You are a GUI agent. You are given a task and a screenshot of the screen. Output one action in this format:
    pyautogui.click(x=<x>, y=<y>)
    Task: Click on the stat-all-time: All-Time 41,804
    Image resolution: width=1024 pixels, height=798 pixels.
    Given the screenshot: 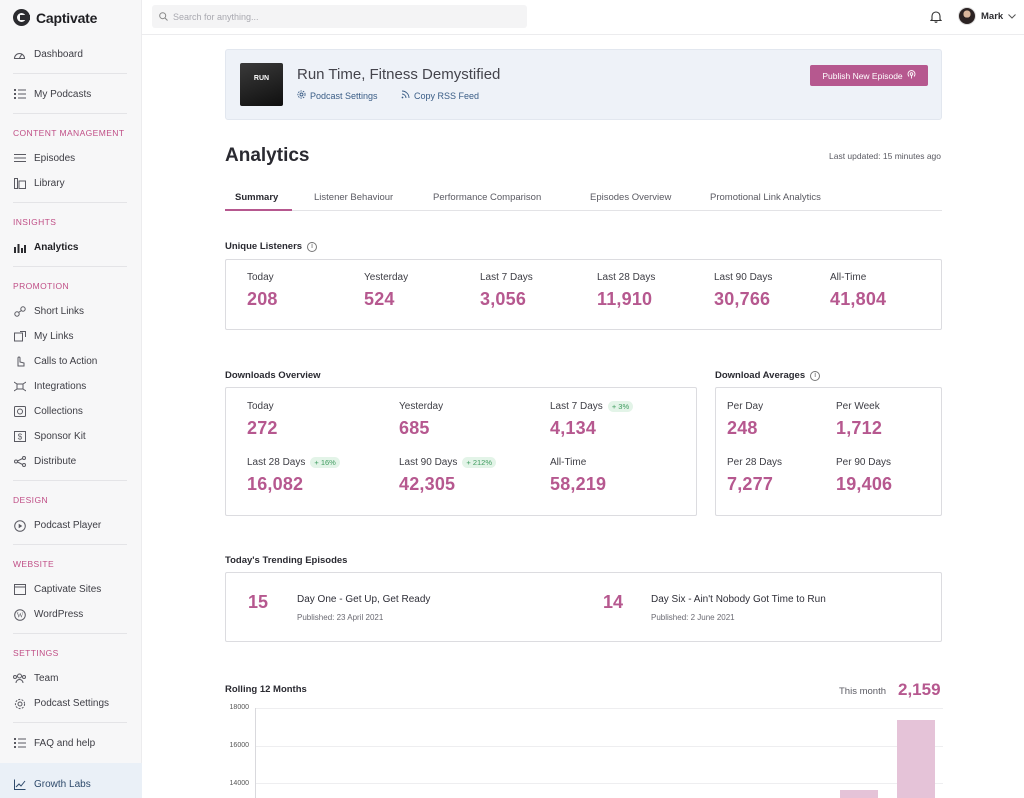 What is the action you would take?
    pyautogui.click(x=858, y=290)
    